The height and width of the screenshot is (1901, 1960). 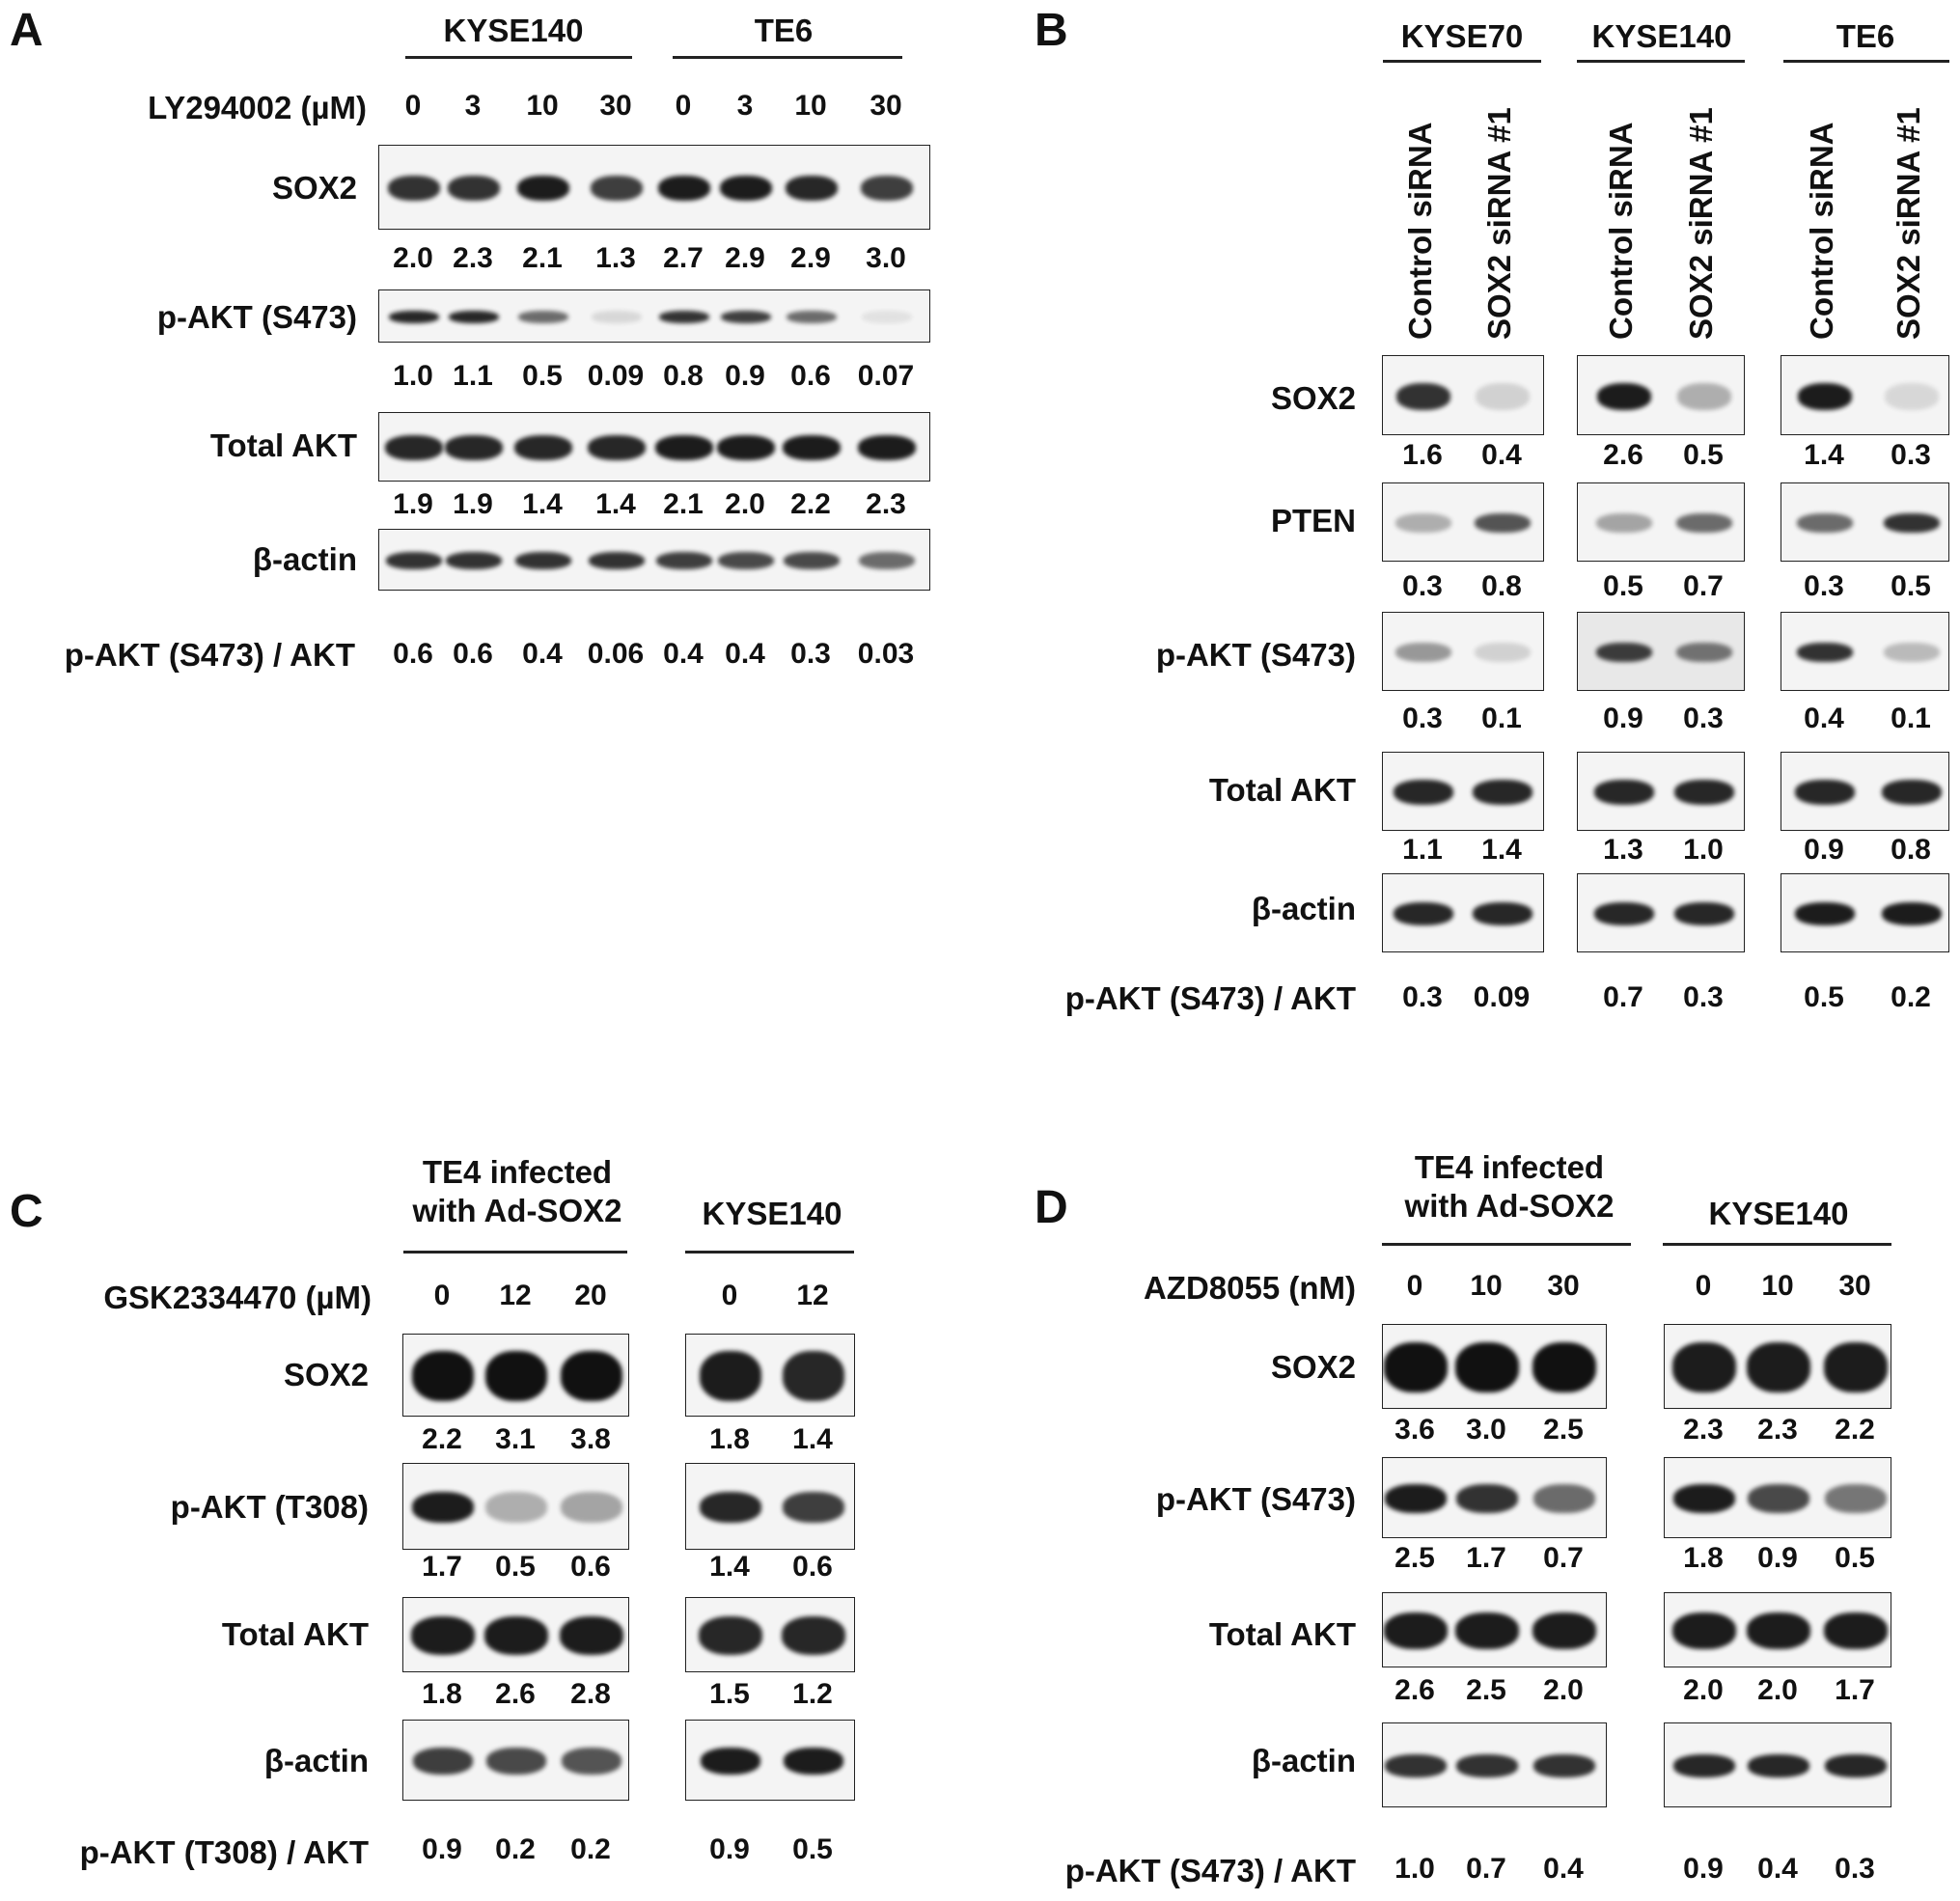 What do you see at coordinates (1855, 1690) in the screenshot?
I see `quant-value: 1.7` at bounding box center [1855, 1690].